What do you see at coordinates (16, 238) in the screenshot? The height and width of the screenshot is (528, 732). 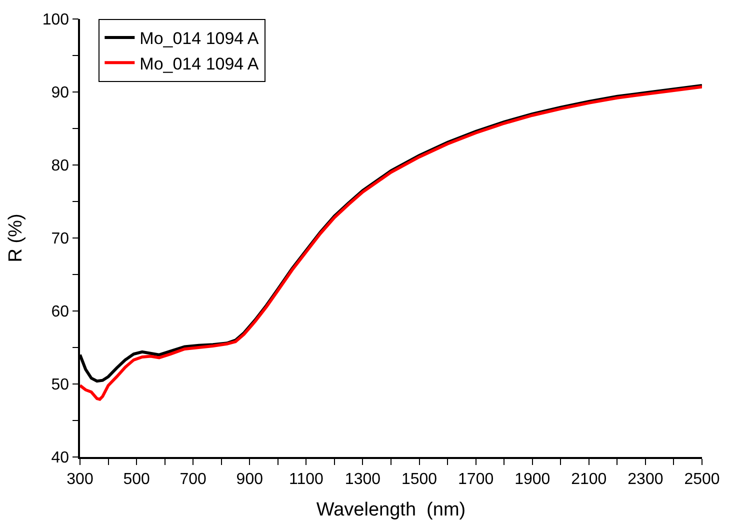 I see `y-axis-title: R (%)` at bounding box center [16, 238].